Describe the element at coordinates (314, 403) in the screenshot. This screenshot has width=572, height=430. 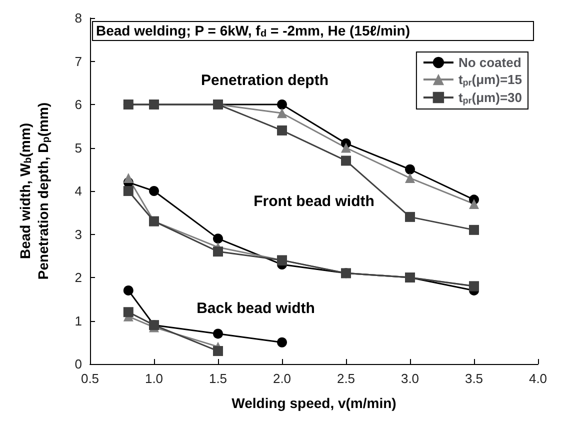
I see `x-axis-title: Welding speed, v(m/min)` at that location.